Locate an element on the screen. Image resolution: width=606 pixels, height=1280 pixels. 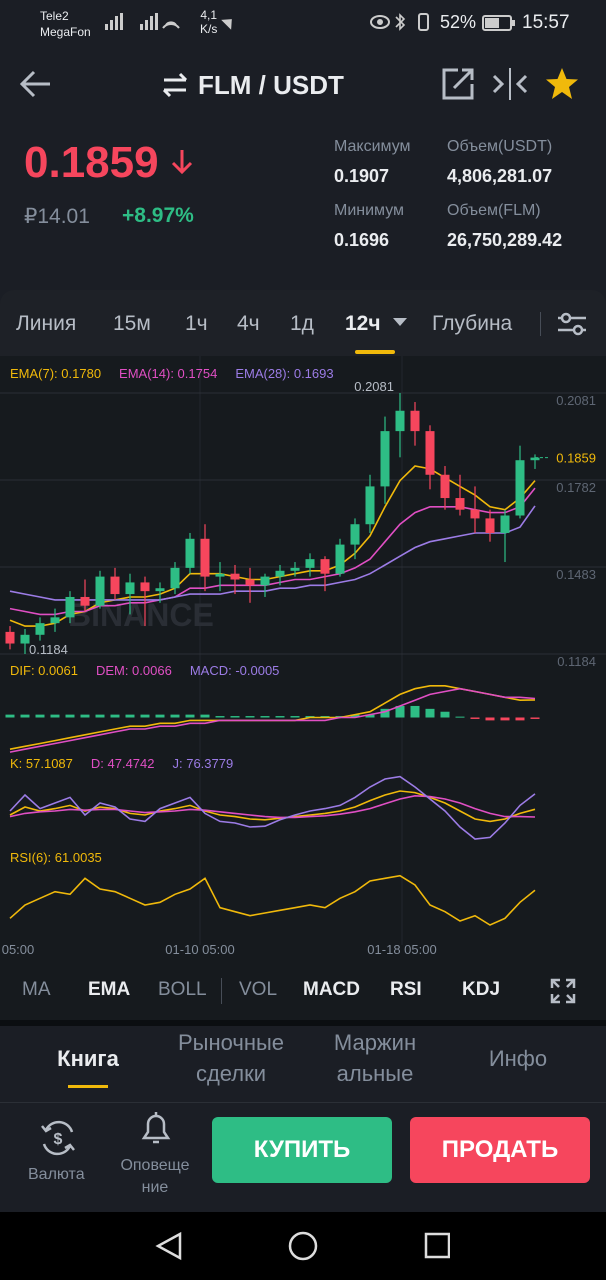
indicator-legend: MACD: -0.0005 is located at coordinates (235, 670).